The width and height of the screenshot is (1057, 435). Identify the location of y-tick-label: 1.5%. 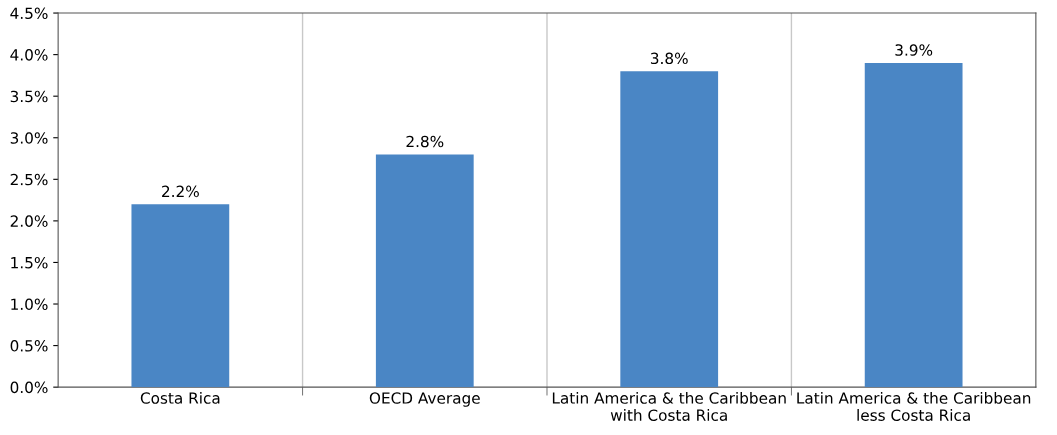
(29, 262).